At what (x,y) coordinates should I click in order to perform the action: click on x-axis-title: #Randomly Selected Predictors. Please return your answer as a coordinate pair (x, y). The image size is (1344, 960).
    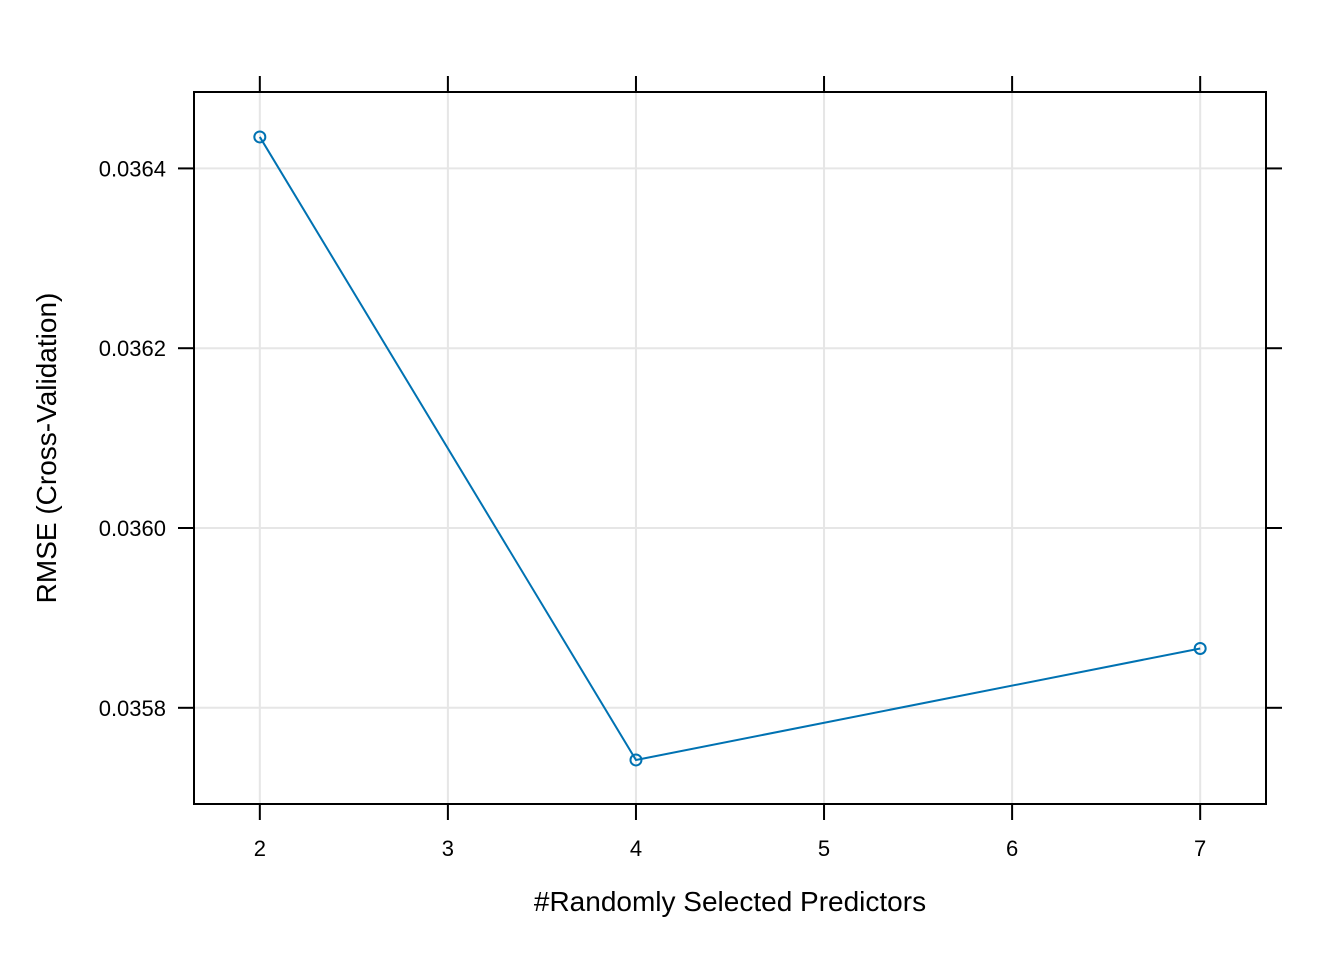
    Looking at the image, I should click on (730, 901).